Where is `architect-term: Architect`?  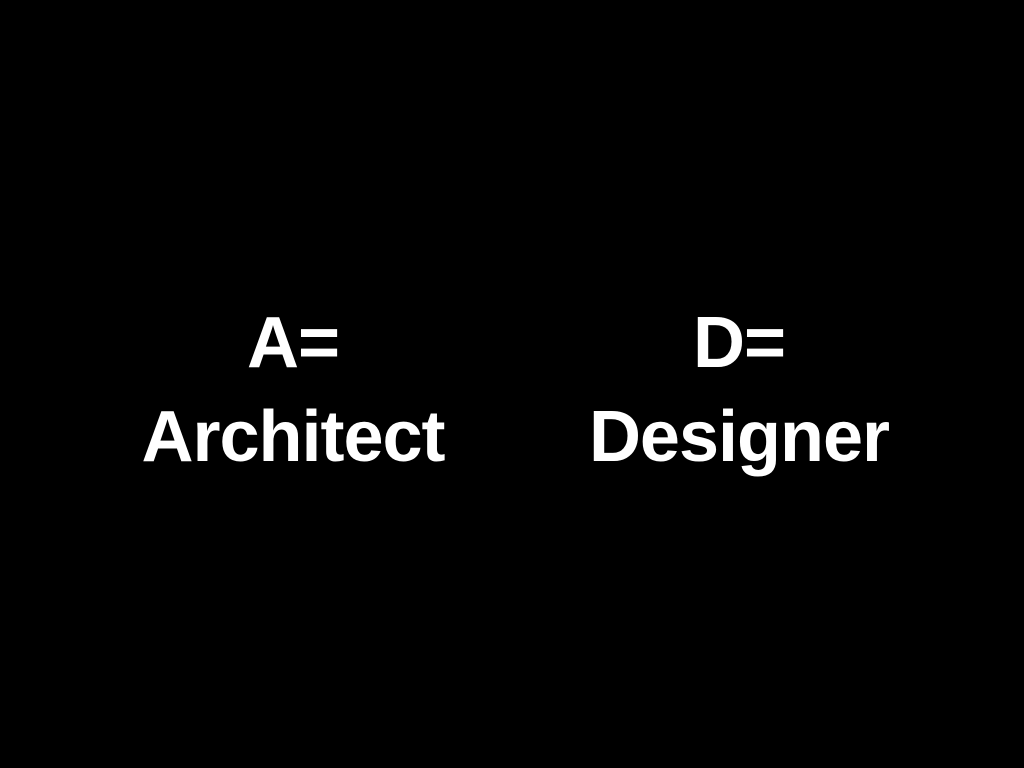 architect-term: Architect is located at coordinates (293, 437).